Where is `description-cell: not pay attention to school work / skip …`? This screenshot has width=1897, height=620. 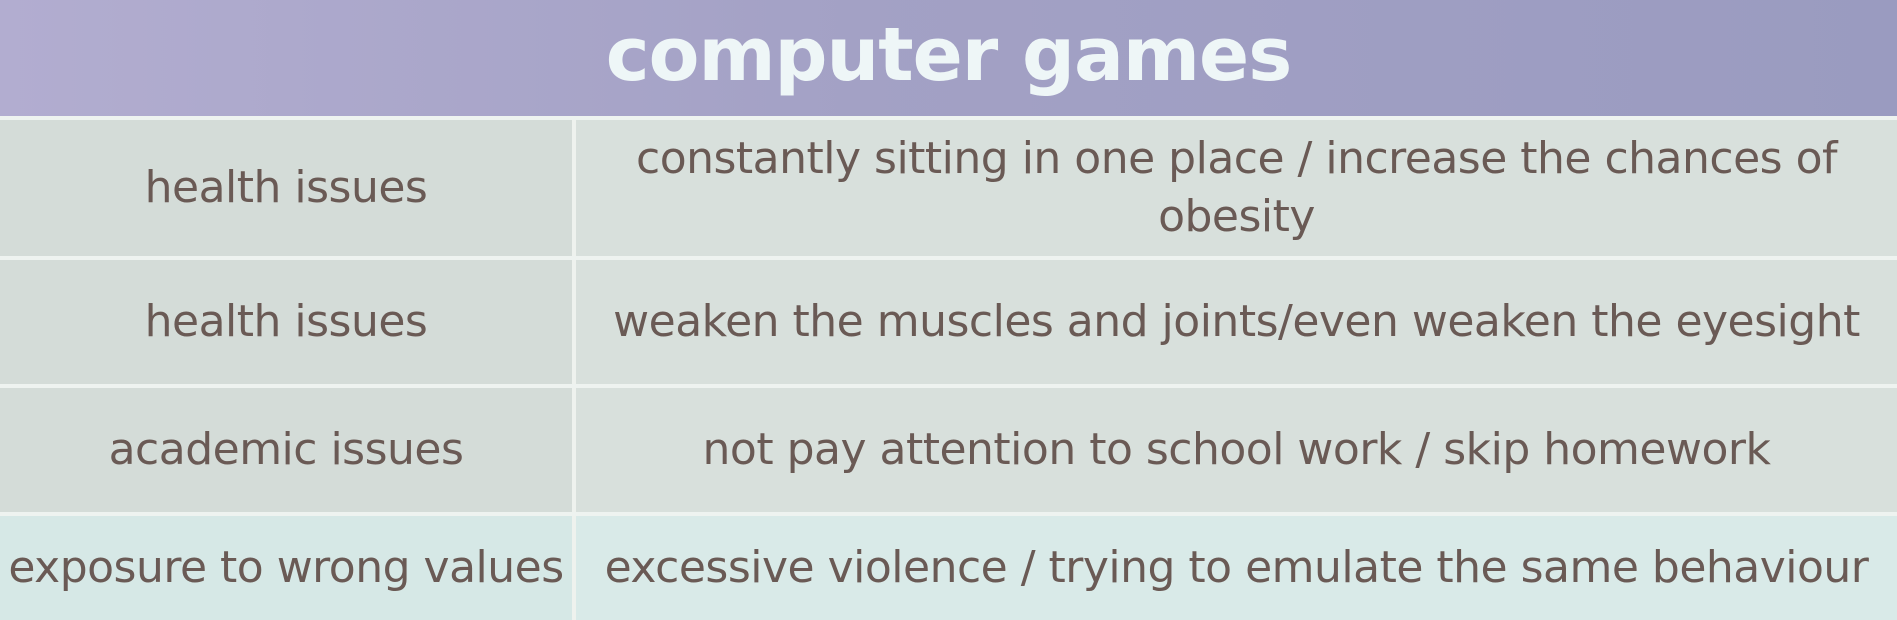
description-cell: not pay attention to school work / skip … is located at coordinates (1236, 450).